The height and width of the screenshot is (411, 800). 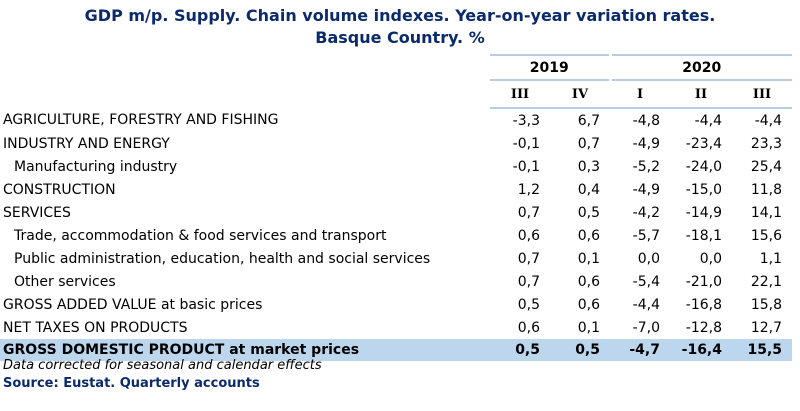 What do you see at coordinates (646, 166) in the screenshot?
I see `value-cell: -5,2` at bounding box center [646, 166].